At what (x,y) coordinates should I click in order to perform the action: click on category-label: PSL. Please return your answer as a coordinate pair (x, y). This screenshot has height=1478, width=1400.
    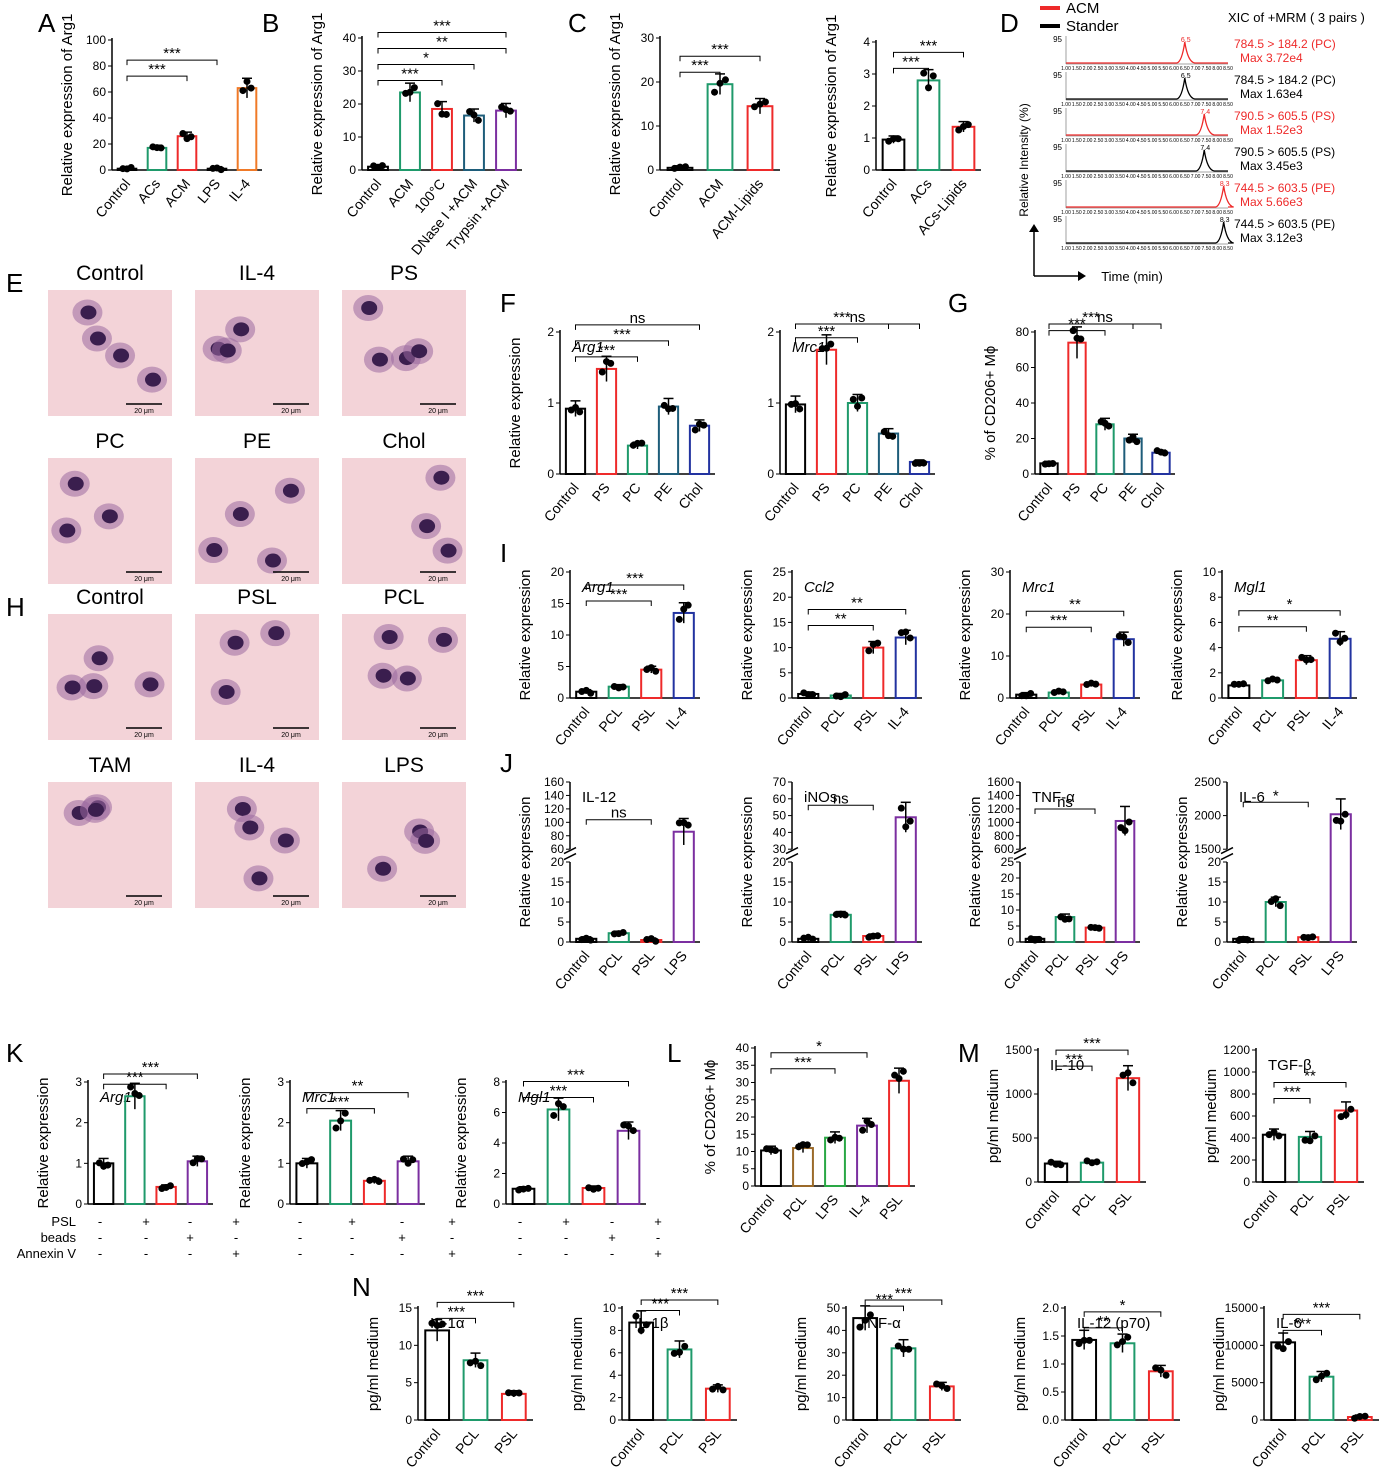
    Looking at the image, I should click on (1299, 962).